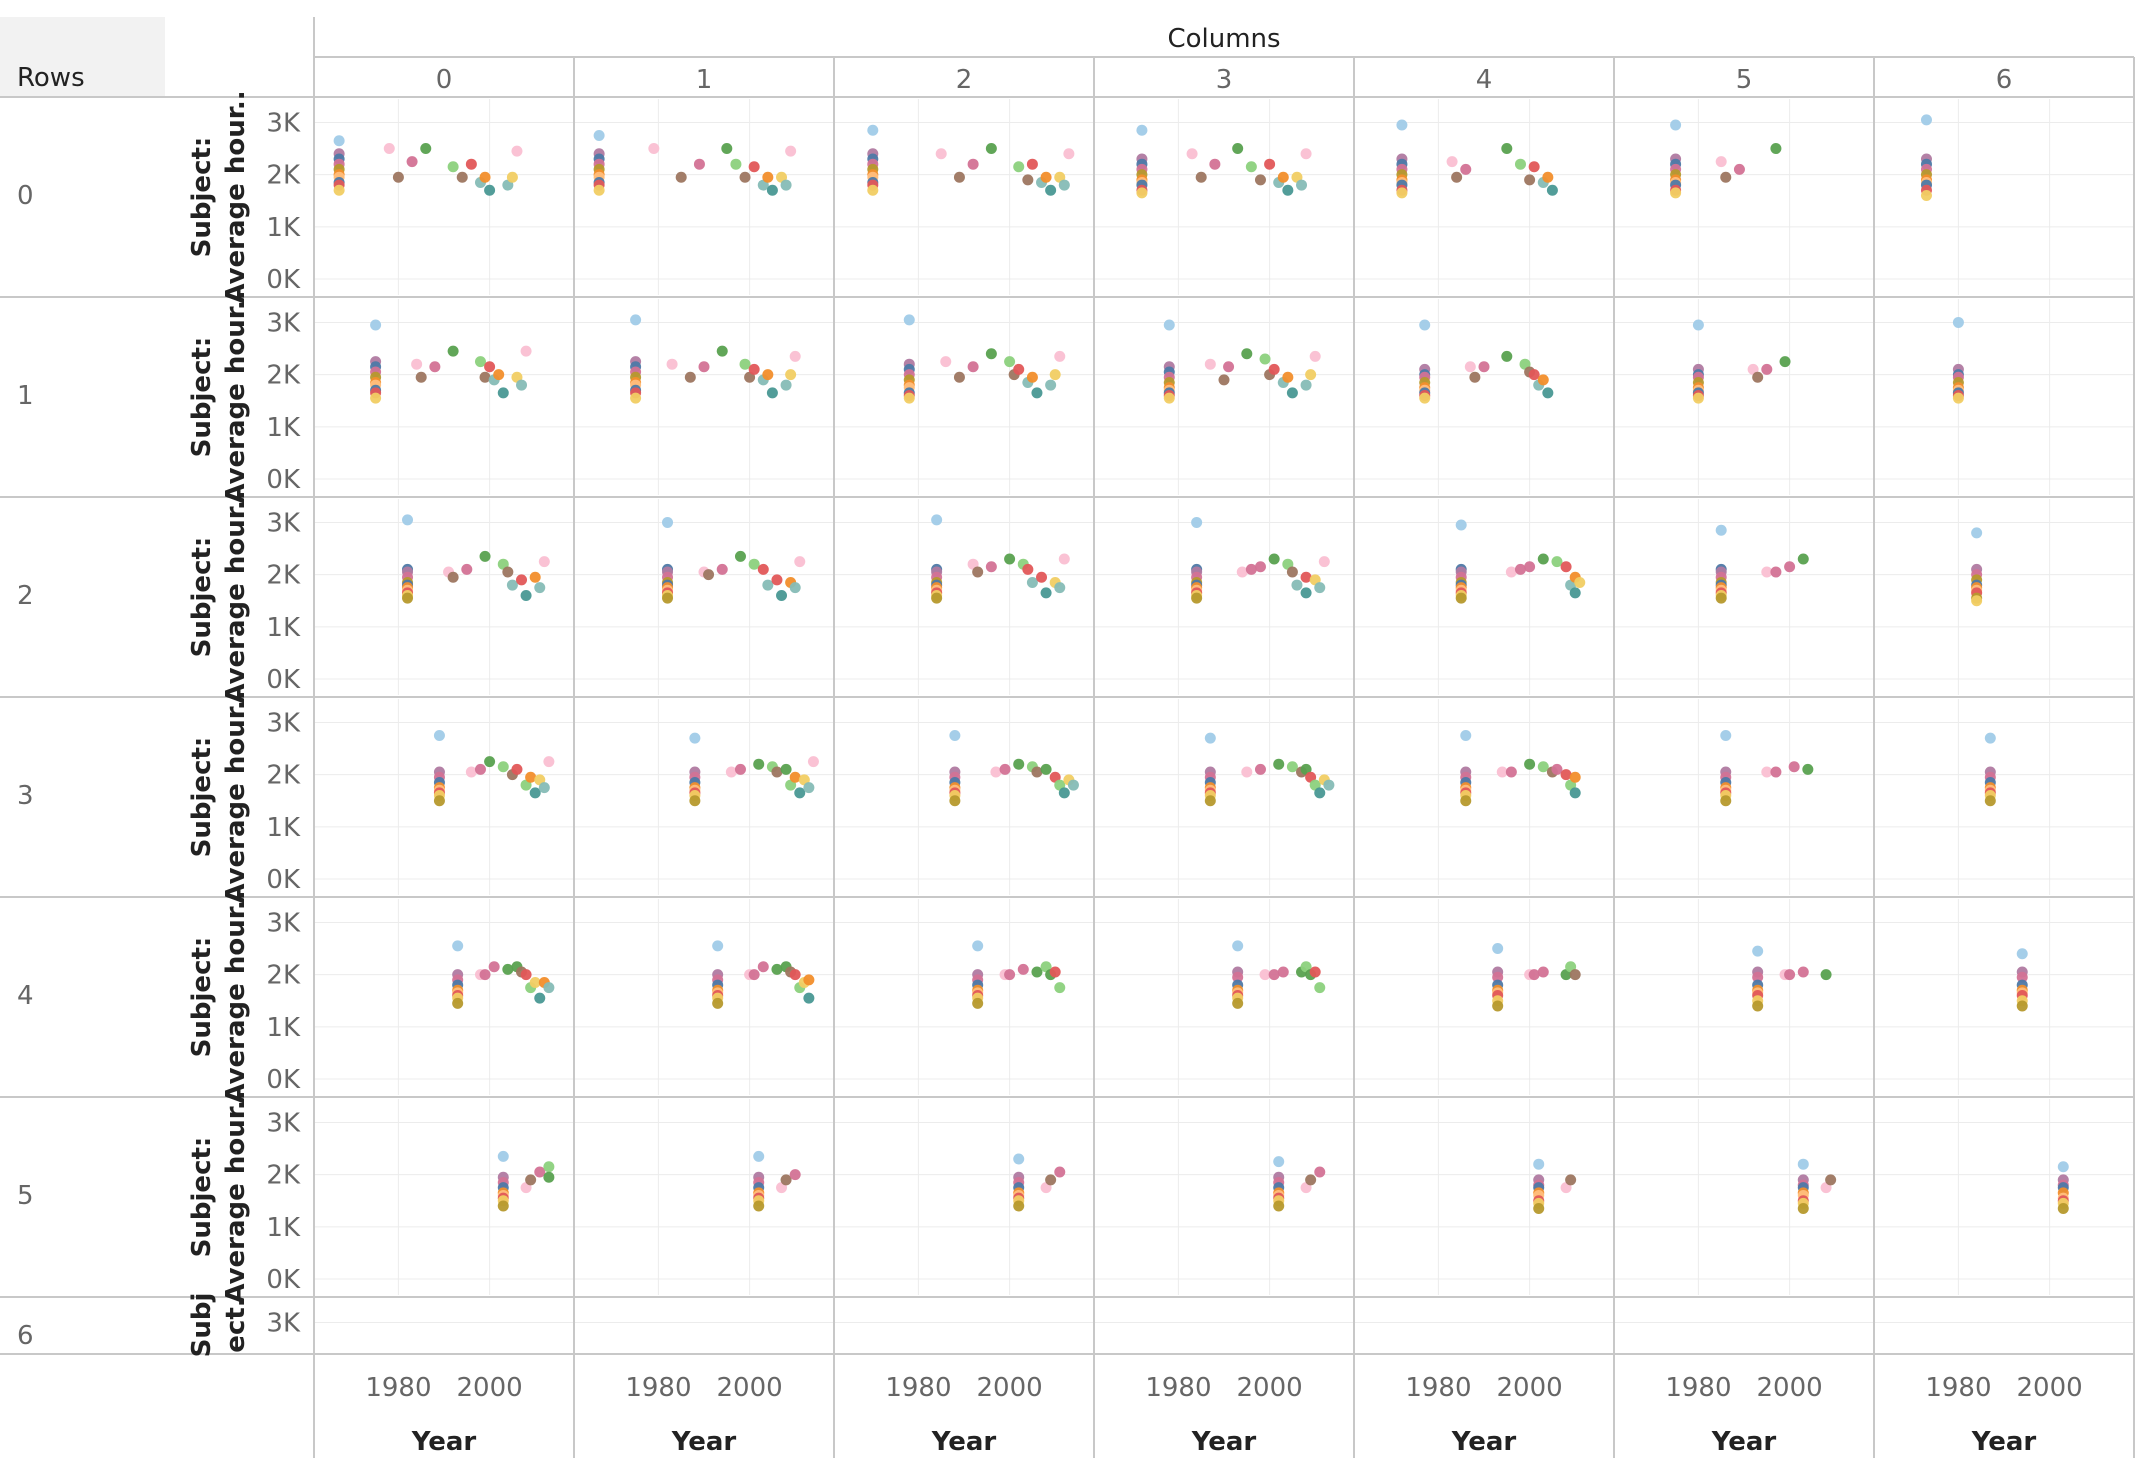 Image resolution: width=2147 pixels, height=1458 pixels. Describe the element at coordinates (202, 1325) in the screenshot. I see `y-axis-title: Subj` at that location.